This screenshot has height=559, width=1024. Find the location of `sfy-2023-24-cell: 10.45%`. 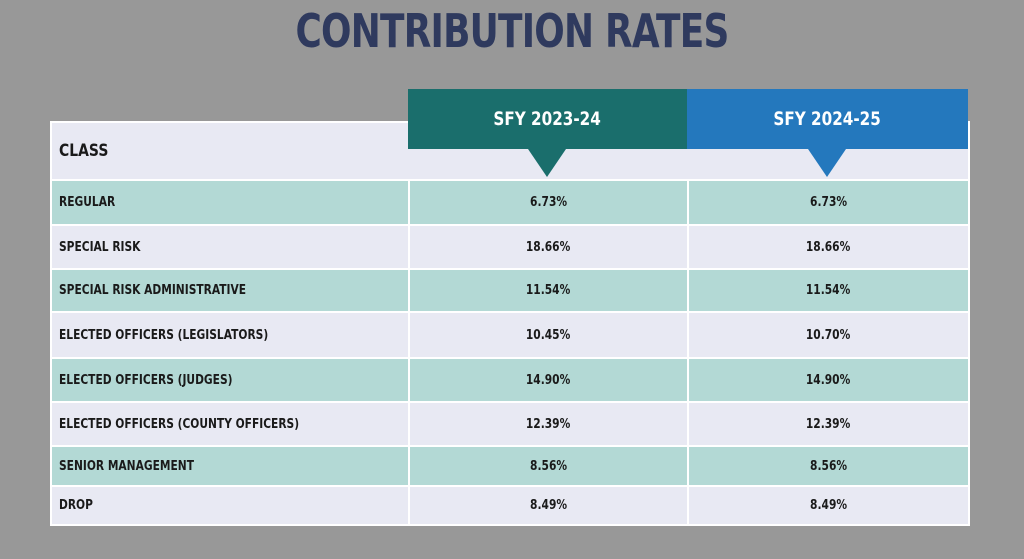

sfy-2023-24-cell: 10.45% is located at coordinates (549, 335).